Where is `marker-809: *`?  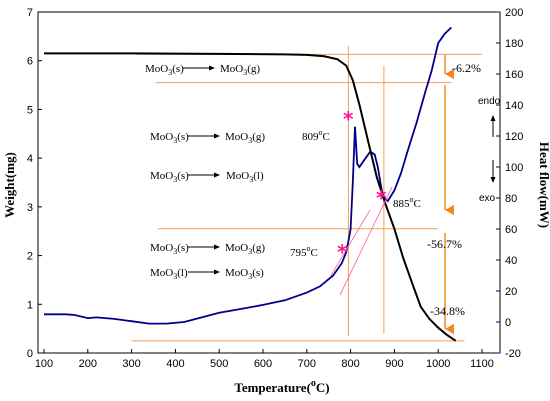 marker-809: * is located at coordinates (348, 119).